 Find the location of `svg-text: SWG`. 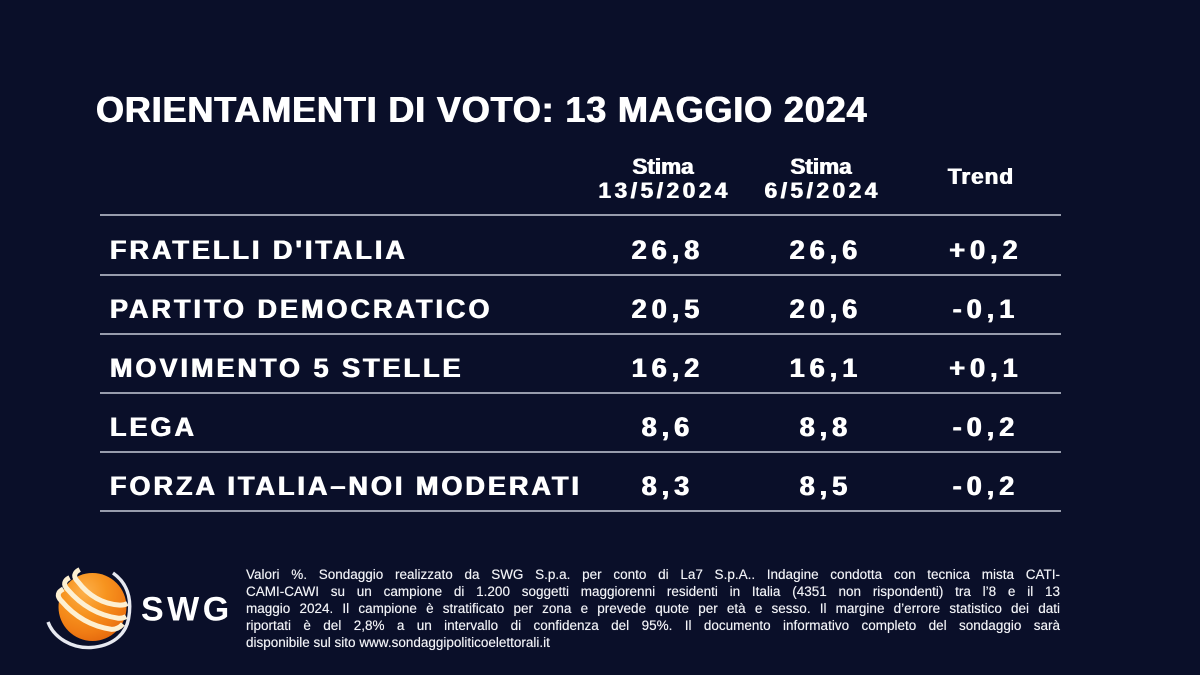

svg-text: SWG is located at coordinates (187, 610).